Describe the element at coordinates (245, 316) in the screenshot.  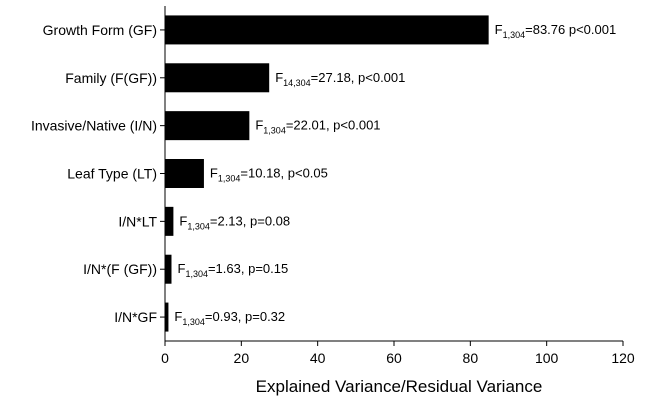
I see `test-statistic: =0.93, p=0.32` at that location.